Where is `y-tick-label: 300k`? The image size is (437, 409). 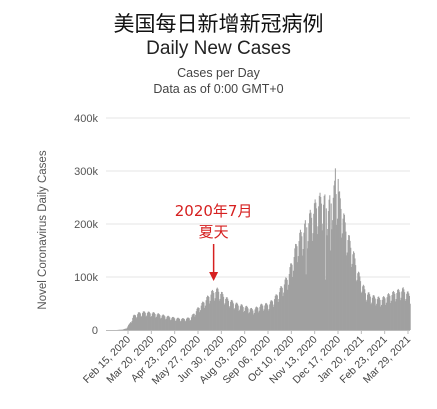 y-tick-label: 300k is located at coordinates (86, 172).